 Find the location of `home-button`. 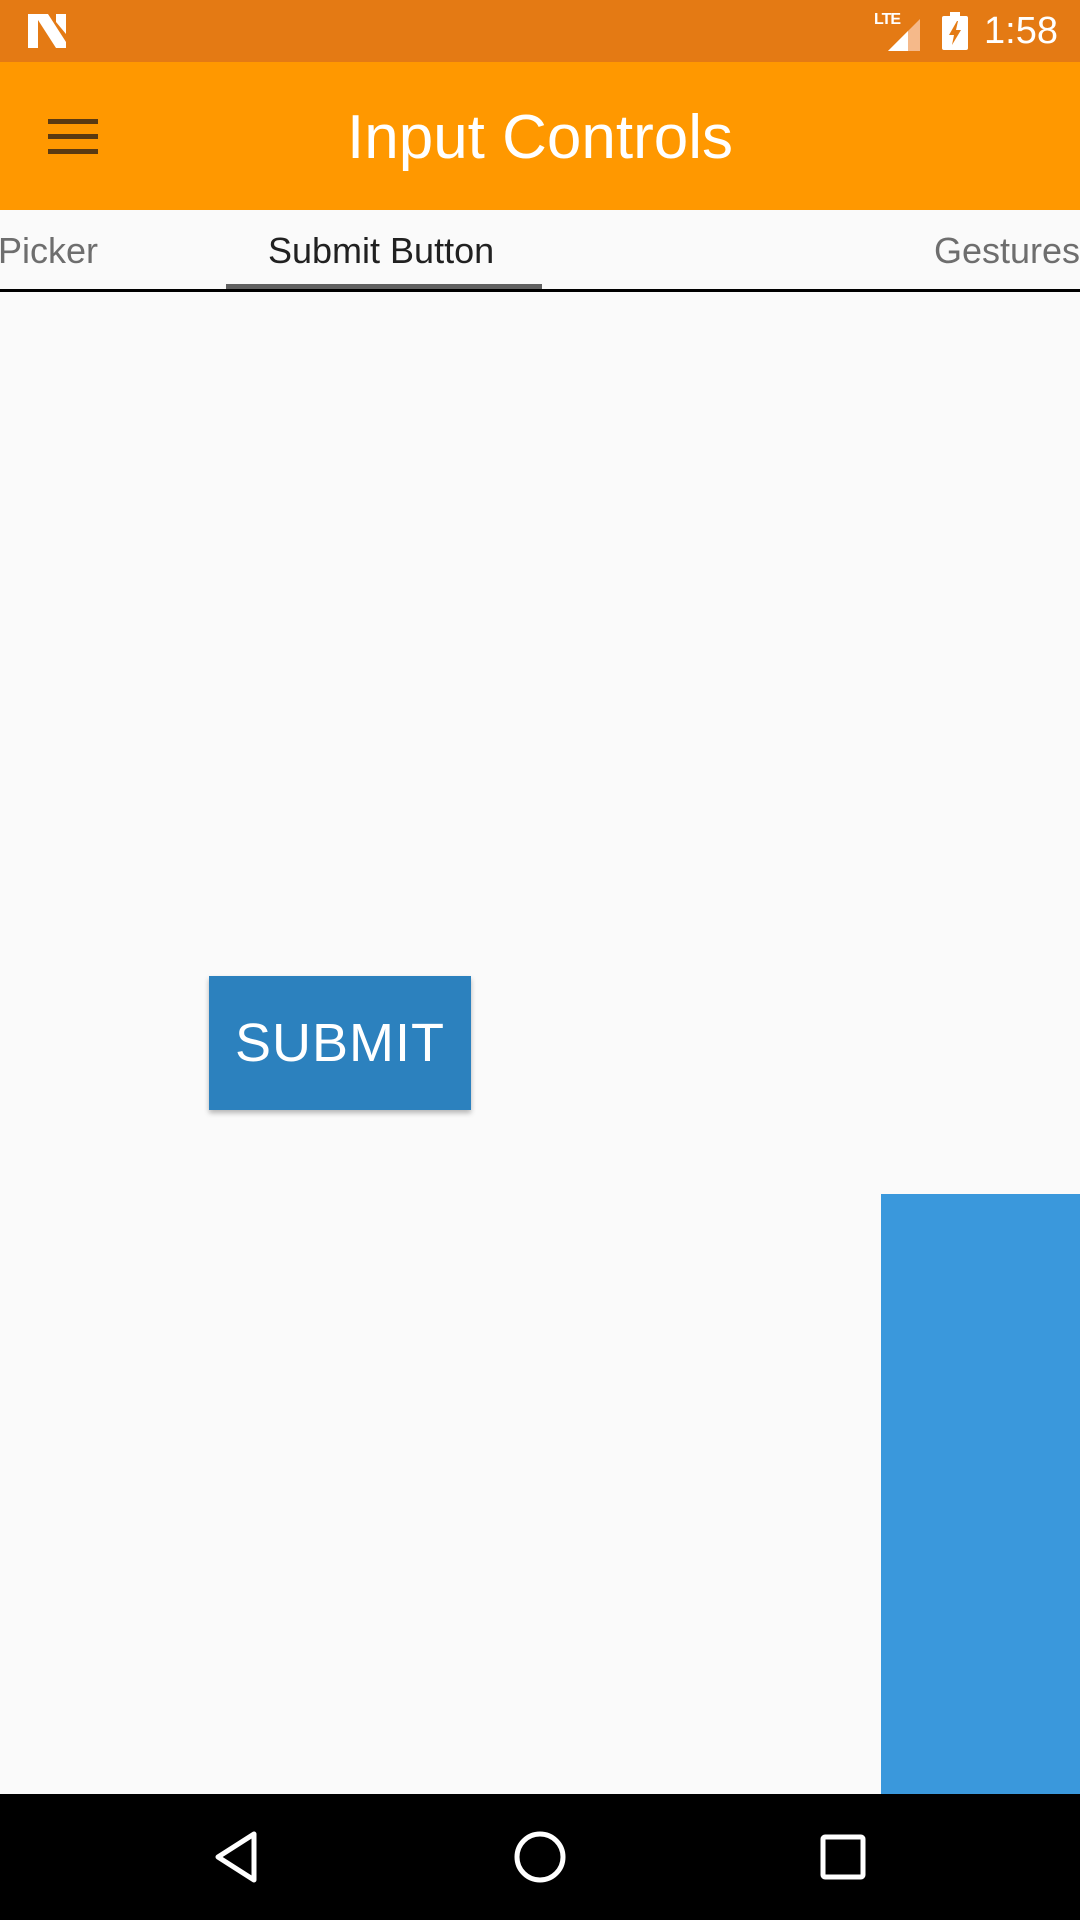

home-button is located at coordinates (540, 1857).